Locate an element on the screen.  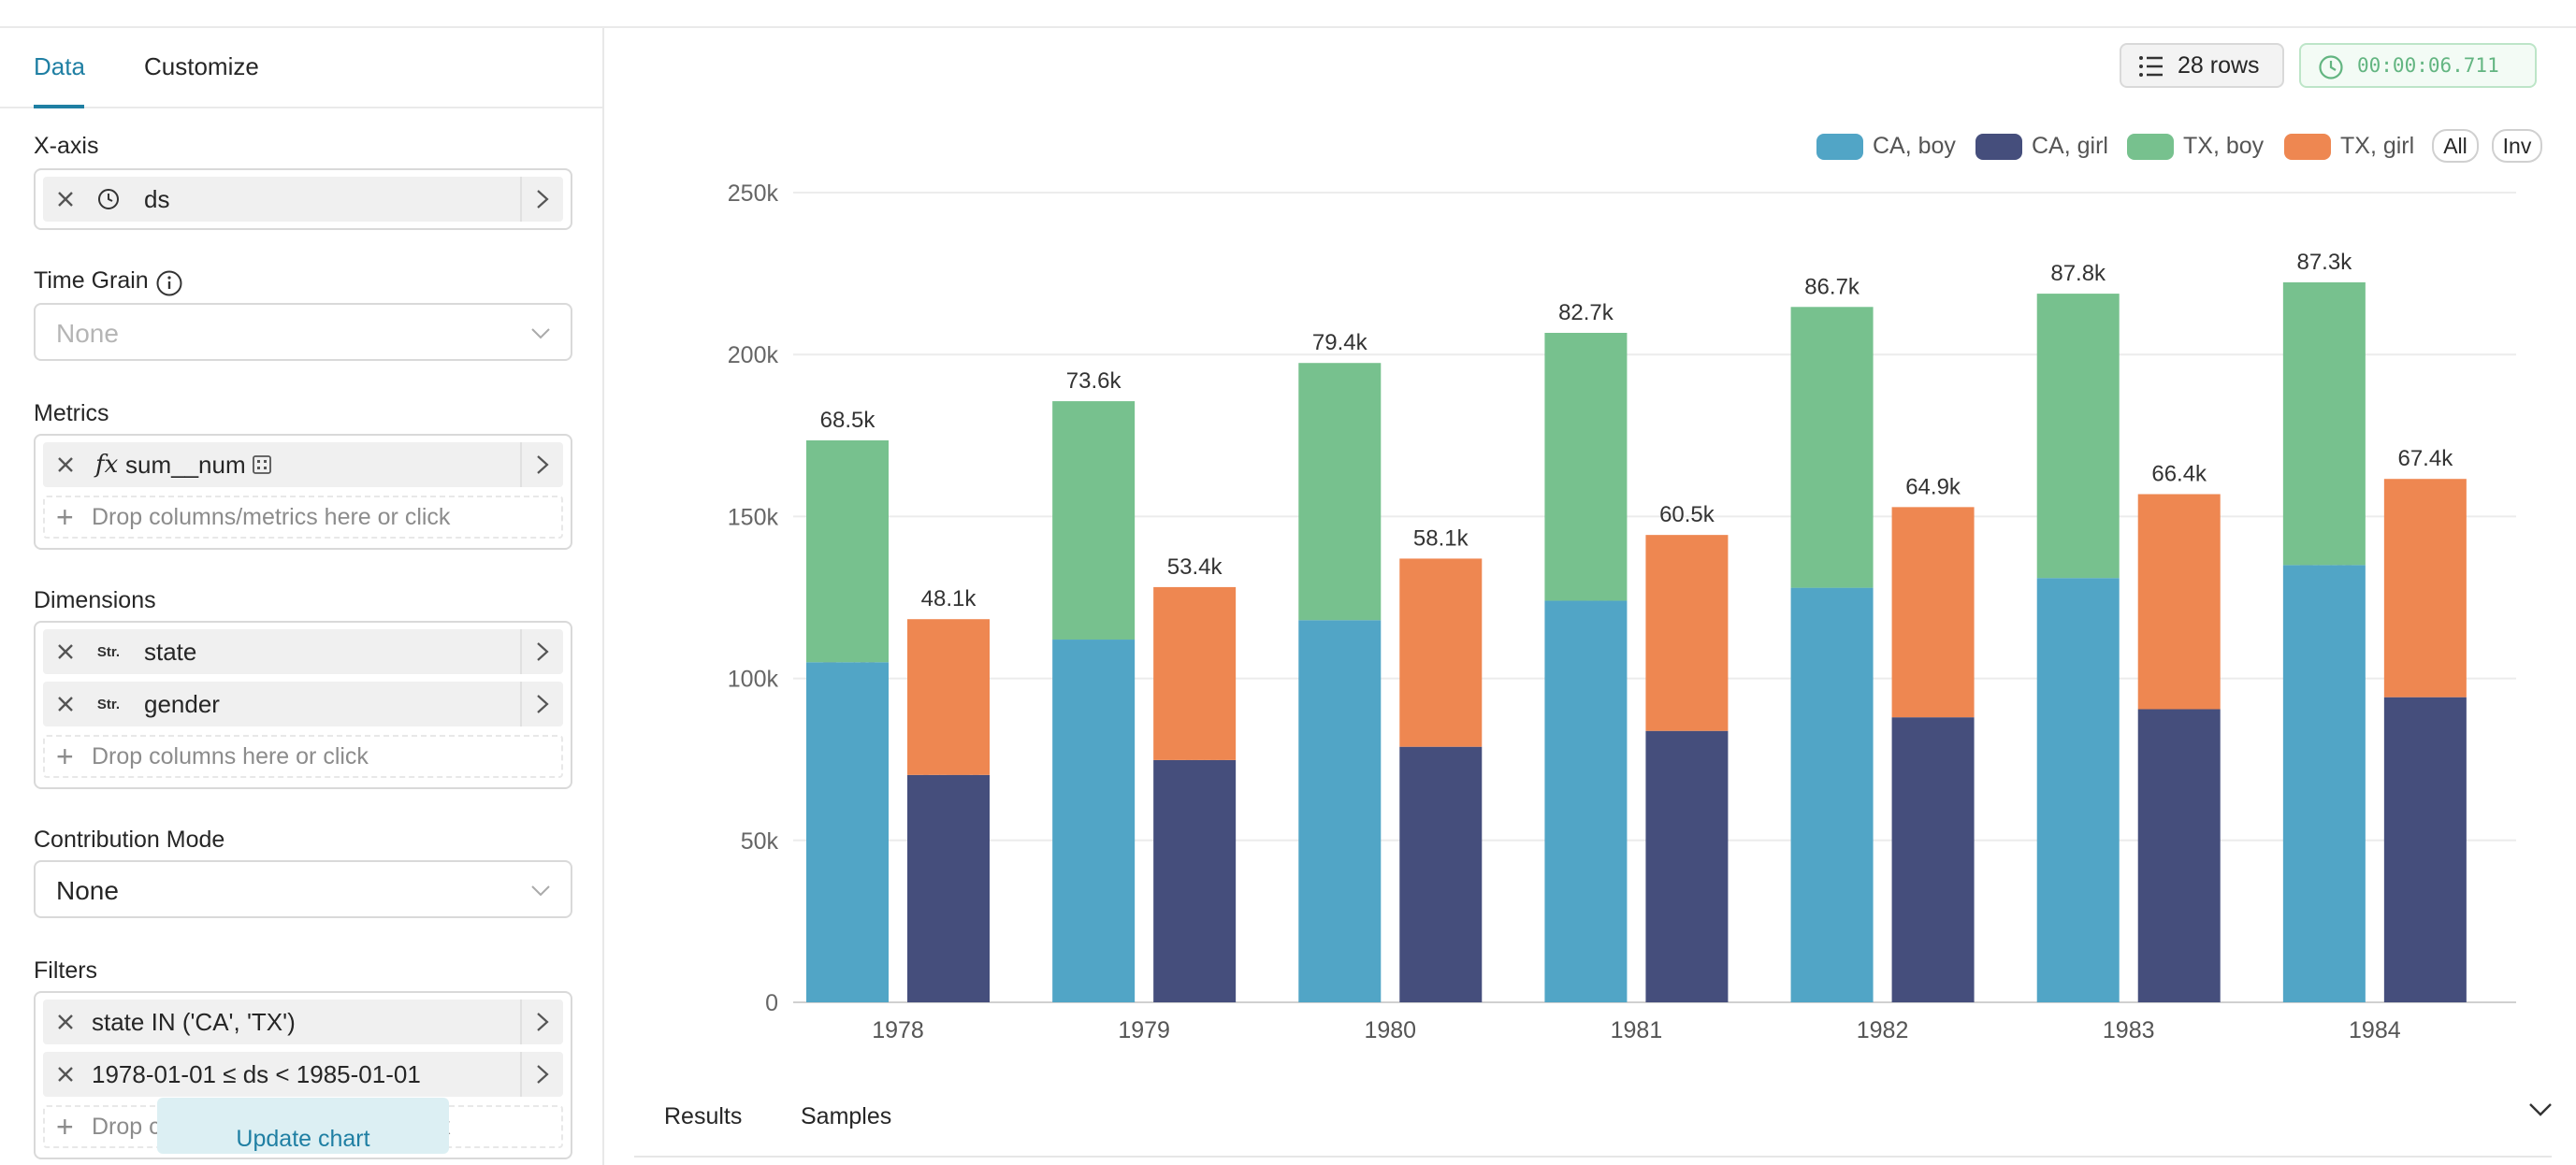
info-icon is located at coordinates (169, 285).